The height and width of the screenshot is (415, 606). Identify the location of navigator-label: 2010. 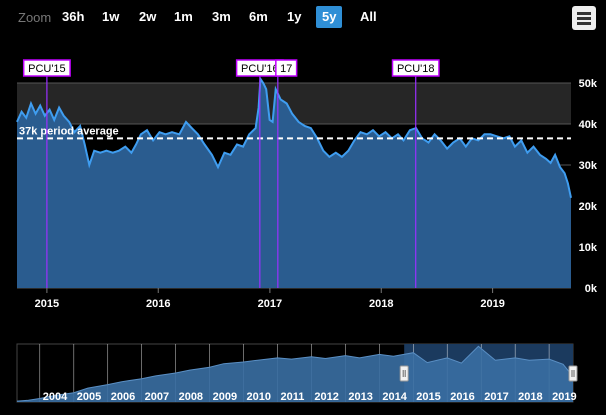
(259, 397).